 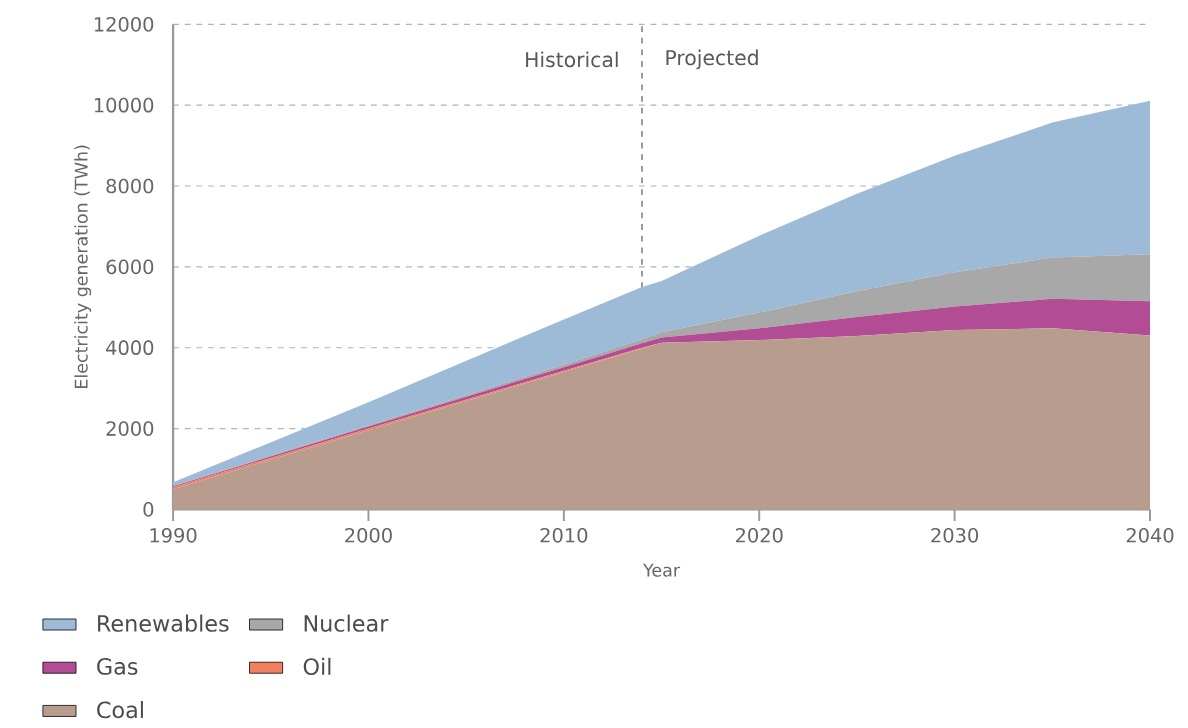 I want to click on y-tick-label: 8000, so click(x=130, y=186).